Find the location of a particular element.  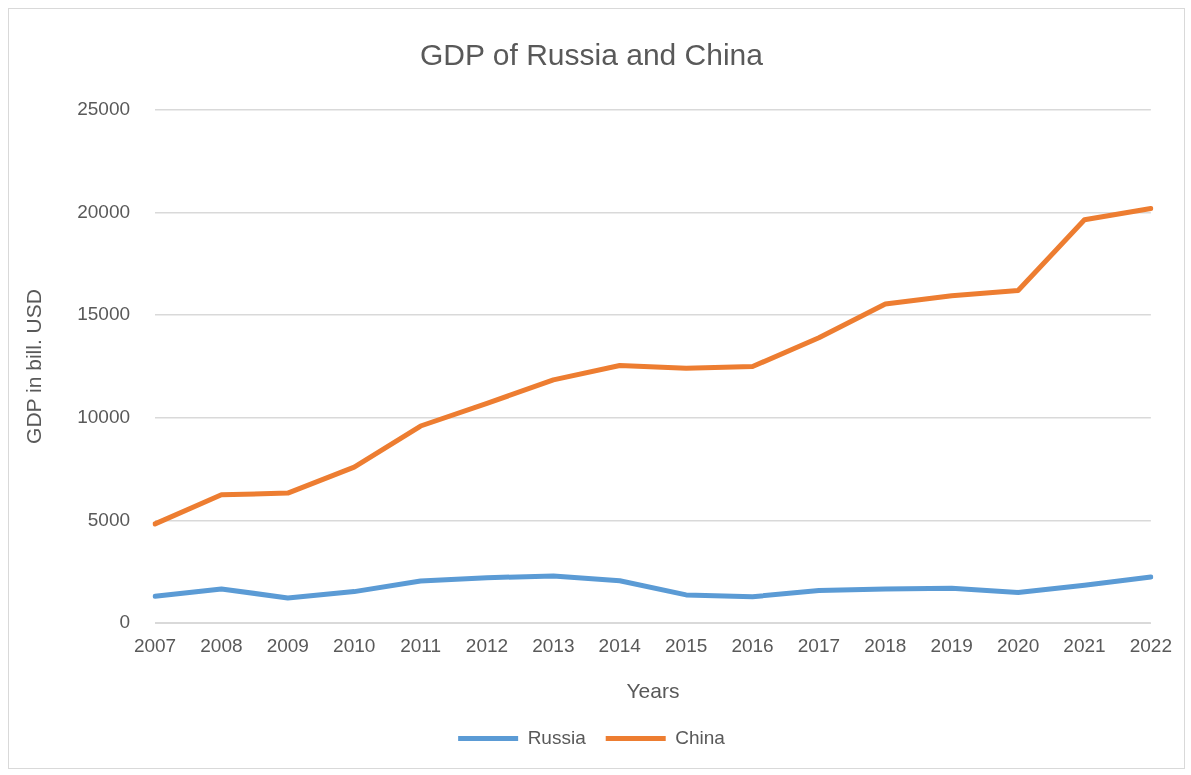

legend-label: China is located at coordinates (700, 737).